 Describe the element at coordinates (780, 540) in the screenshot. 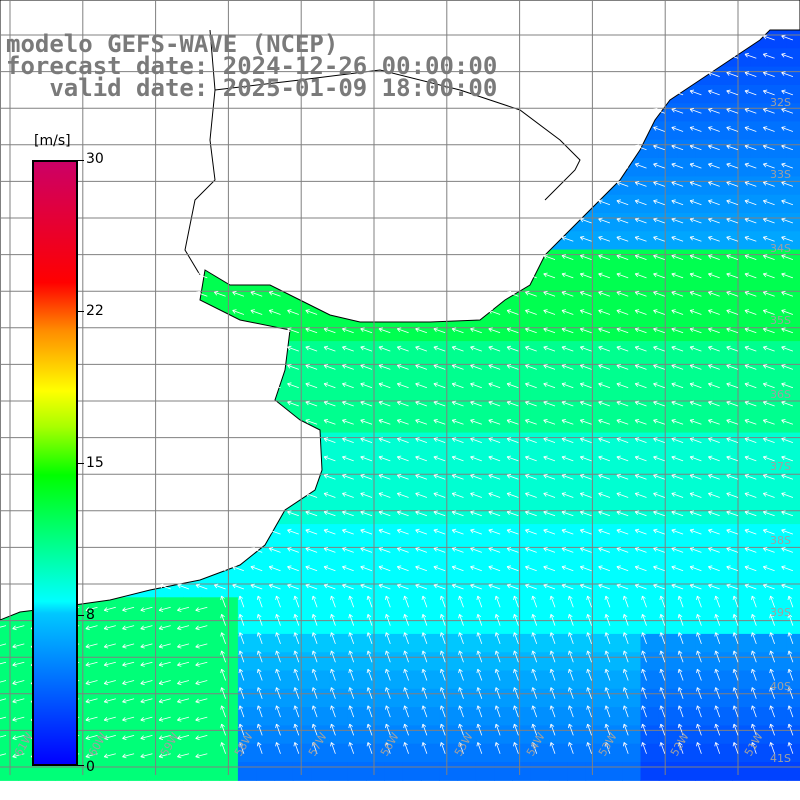

I see `lat-label: 38S` at that location.